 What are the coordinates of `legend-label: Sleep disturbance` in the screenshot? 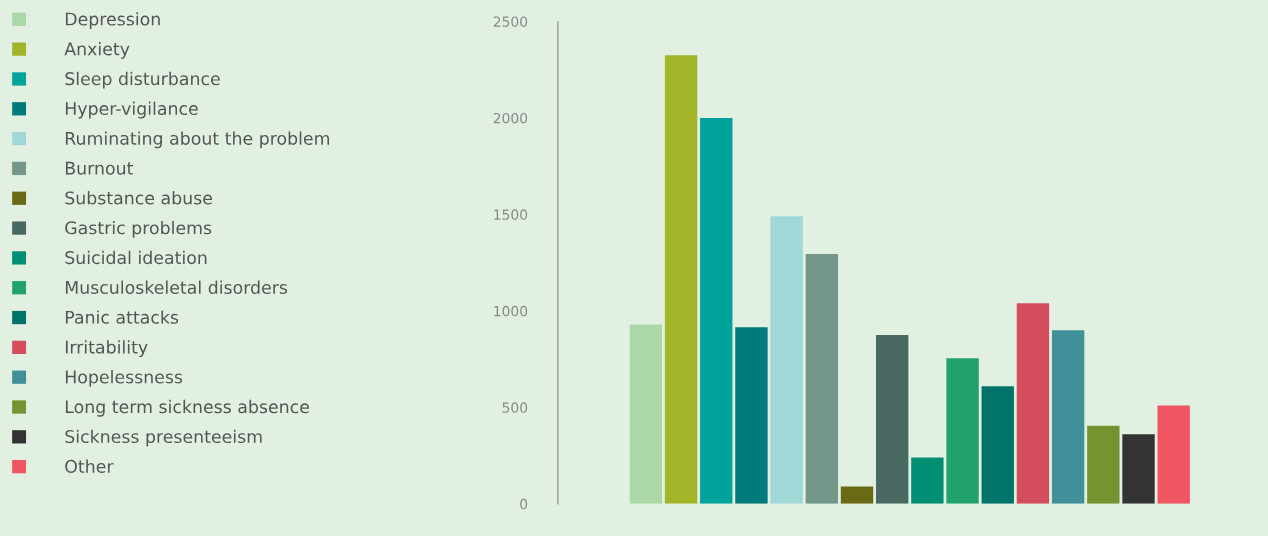 It's located at (142, 80).